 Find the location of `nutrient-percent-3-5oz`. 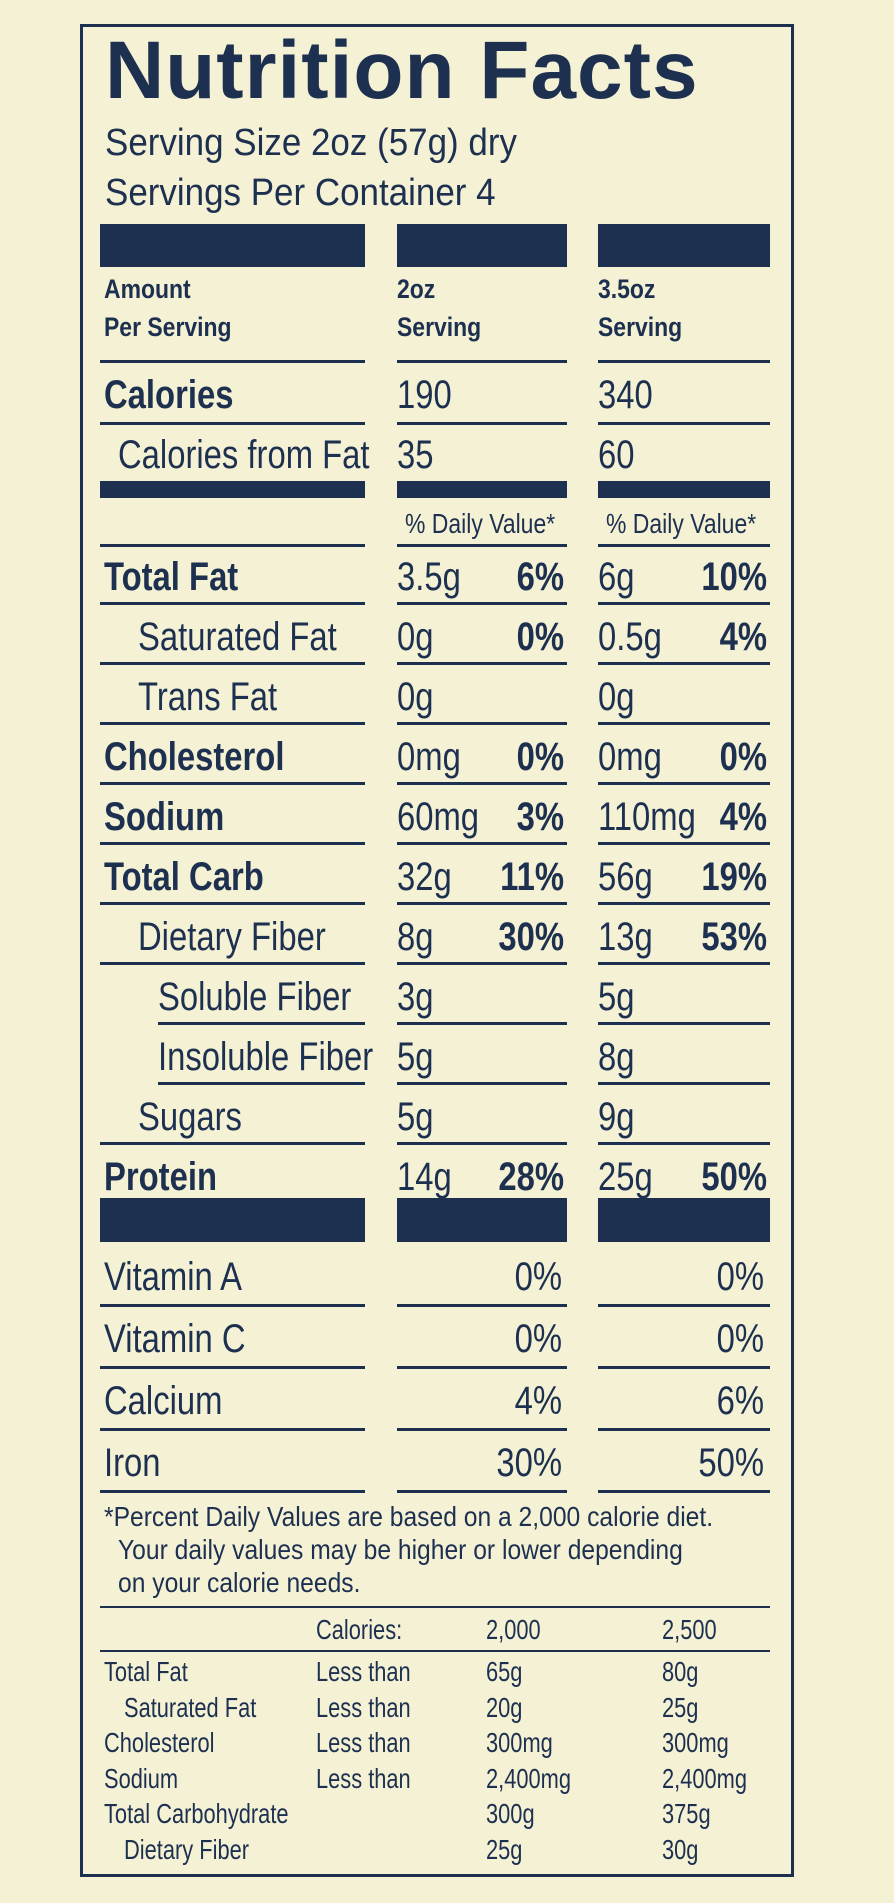

nutrient-percent-3-5oz is located at coordinates (697, 997).